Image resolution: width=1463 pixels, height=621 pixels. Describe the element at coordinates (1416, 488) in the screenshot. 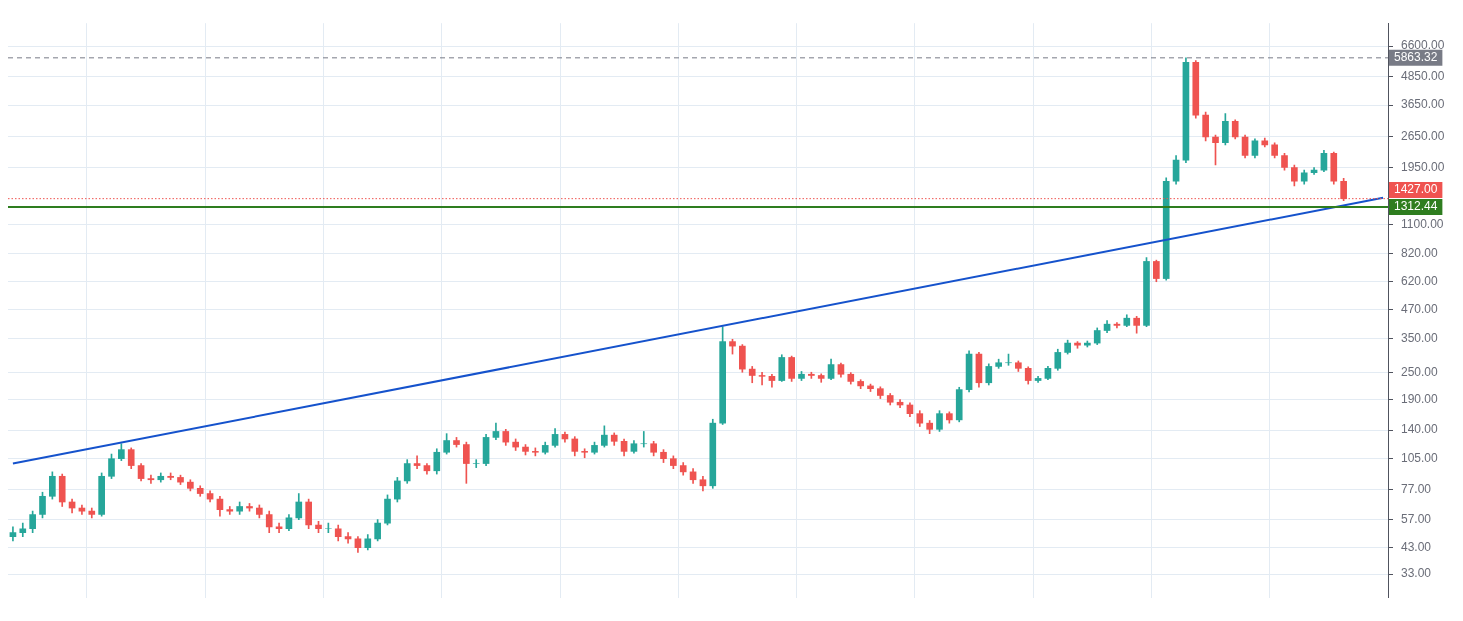

I see `y-tick-label: 77.00` at that location.